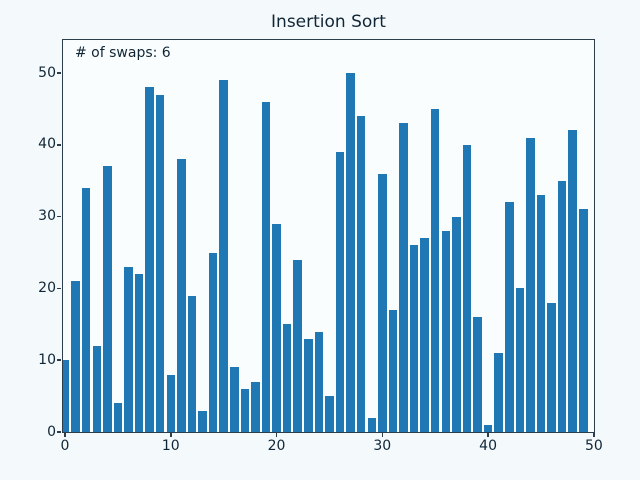 The height and width of the screenshot is (480, 640). What do you see at coordinates (47, 216) in the screenshot?
I see `y-tick-label: 30` at bounding box center [47, 216].